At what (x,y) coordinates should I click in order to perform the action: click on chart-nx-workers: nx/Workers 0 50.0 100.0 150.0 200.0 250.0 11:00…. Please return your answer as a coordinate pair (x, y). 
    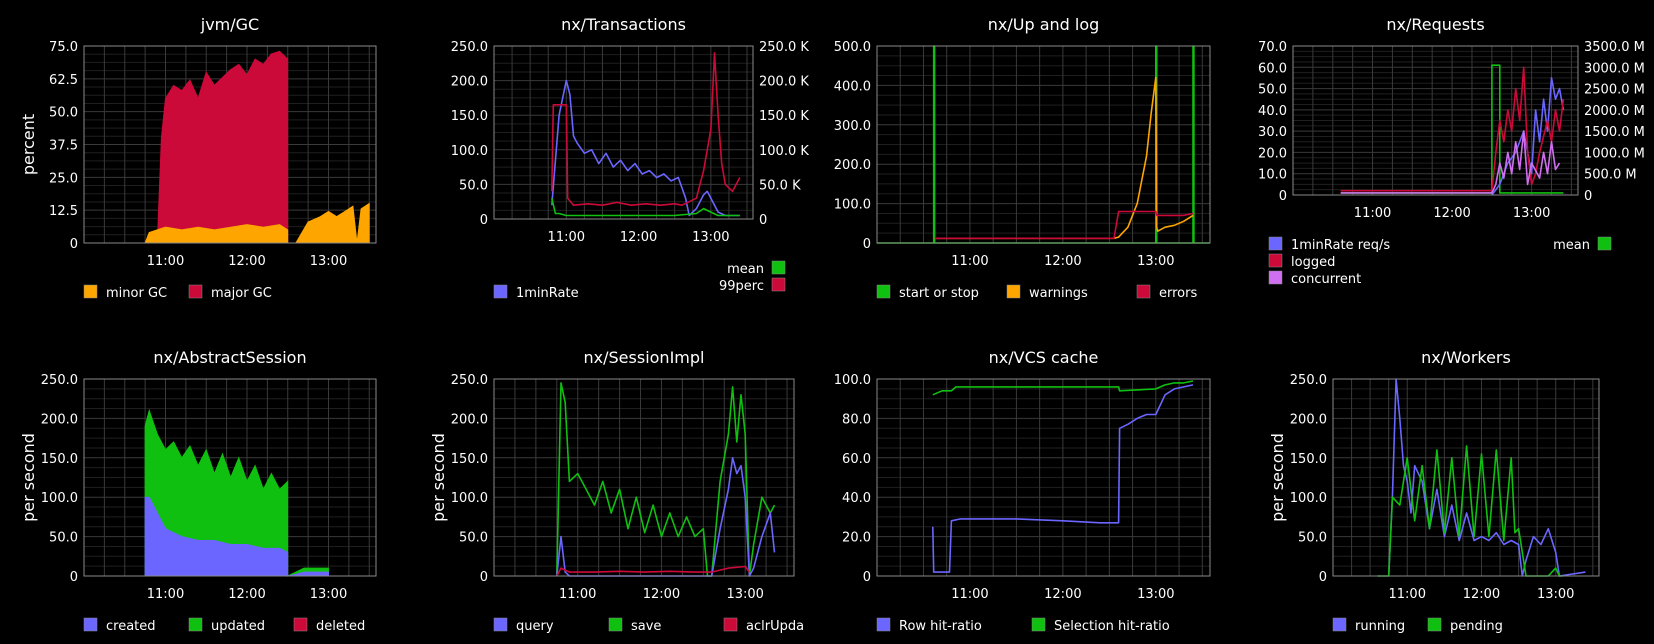
    Looking at the image, I should click on (1434, 491).